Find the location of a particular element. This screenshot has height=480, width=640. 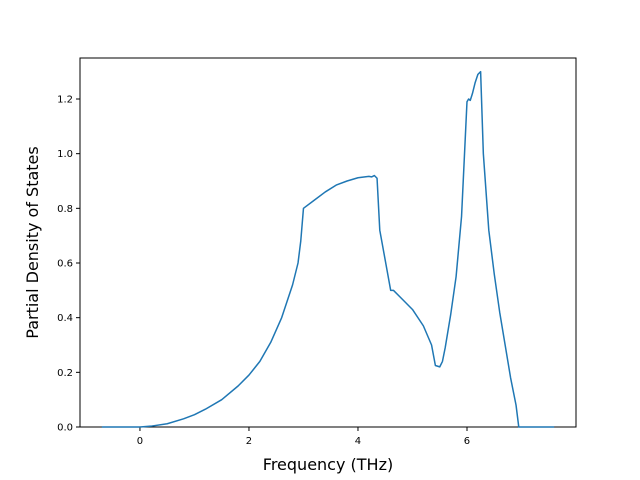

x-tick-label: 6 is located at coordinates (467, 441).